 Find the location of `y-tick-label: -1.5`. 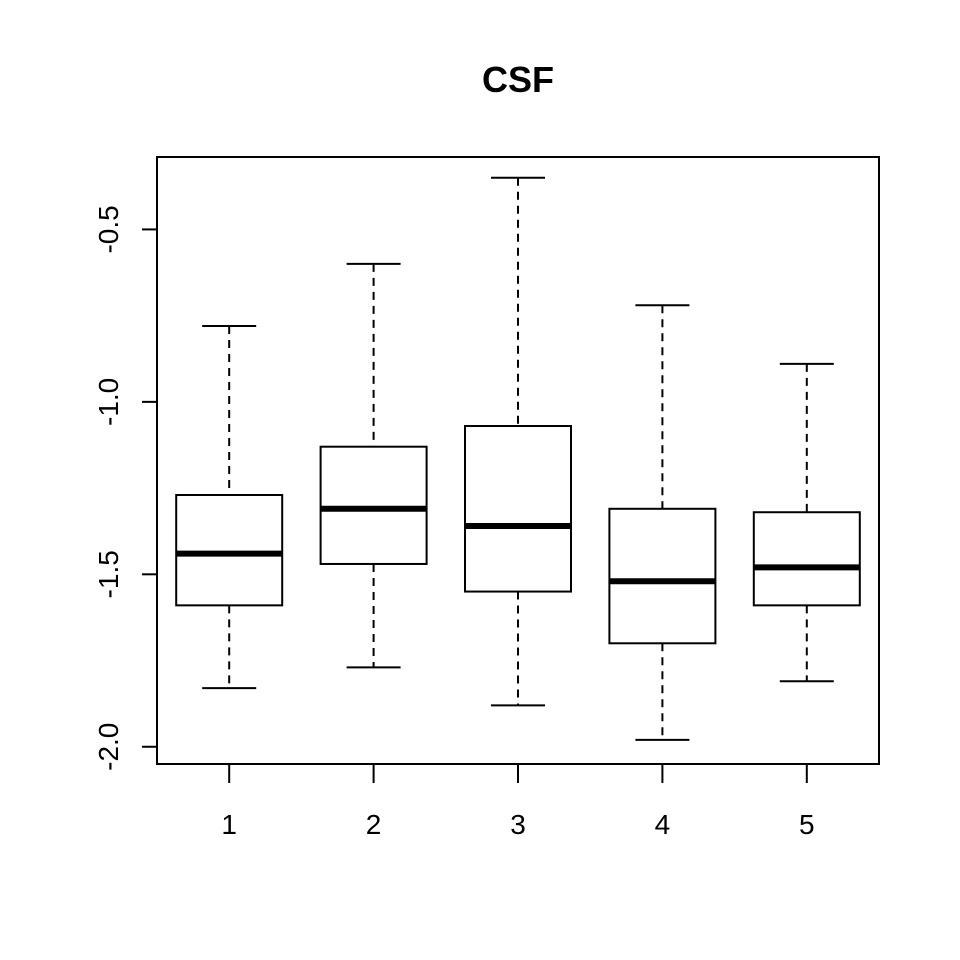

y-tick-label: -1.5 is located at coordinates (108, 574).